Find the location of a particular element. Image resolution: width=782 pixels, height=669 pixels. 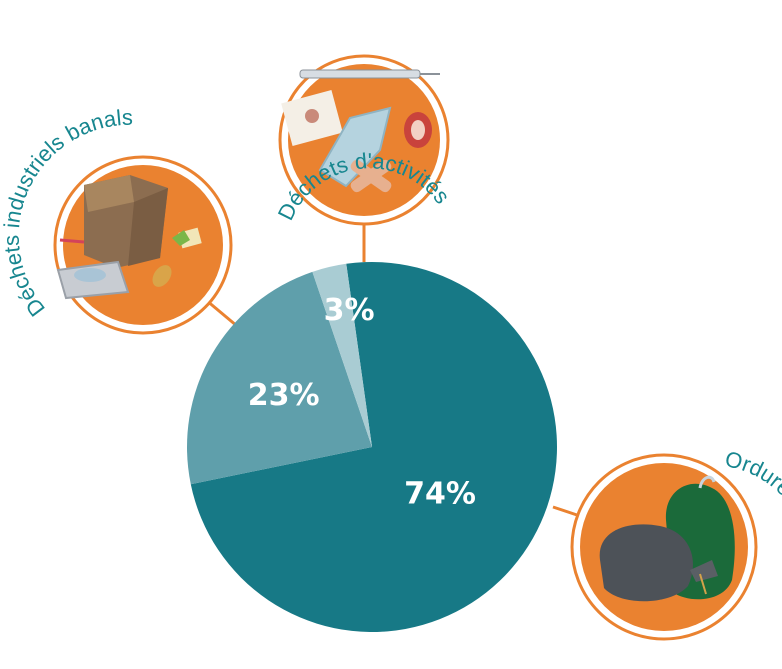

pie-data-label: 74% is located at coordinates (440, 493).